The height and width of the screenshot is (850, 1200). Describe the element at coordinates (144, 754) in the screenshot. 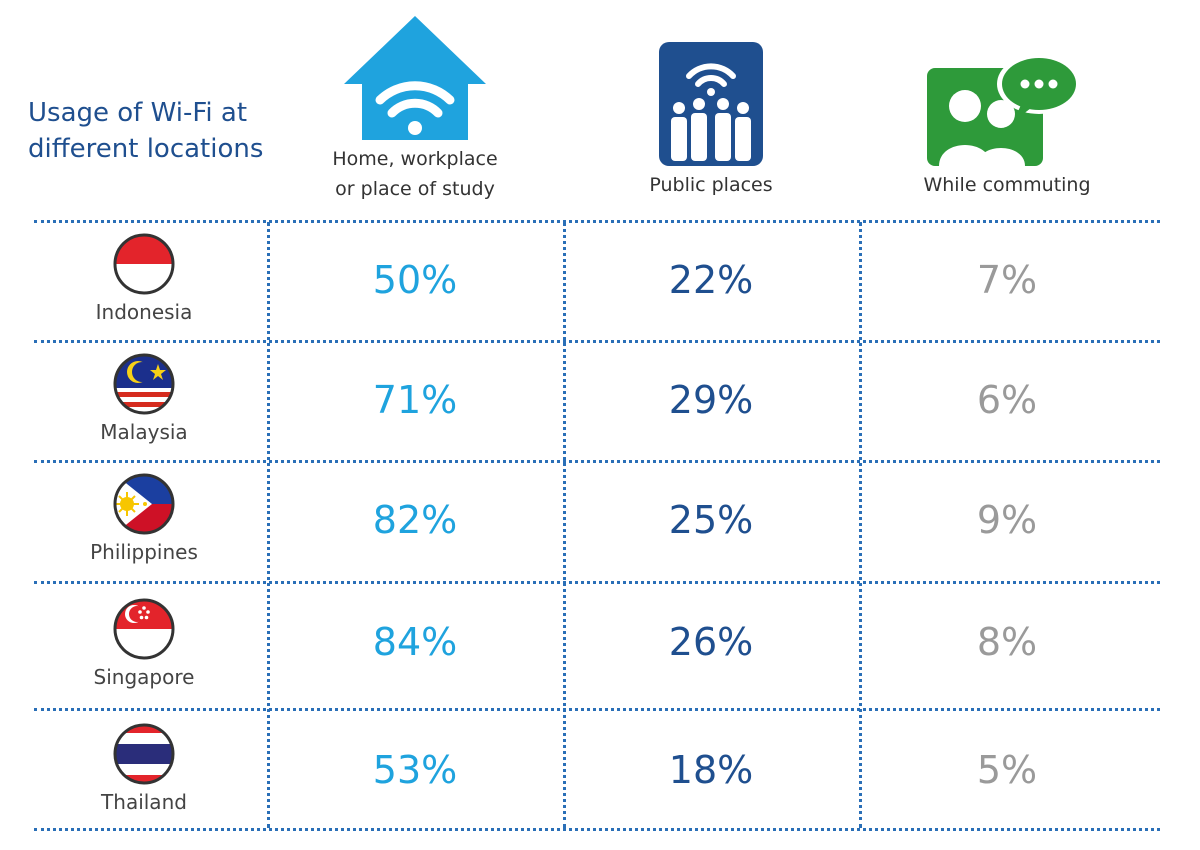

I see `flag-thailand-icon` at that location.